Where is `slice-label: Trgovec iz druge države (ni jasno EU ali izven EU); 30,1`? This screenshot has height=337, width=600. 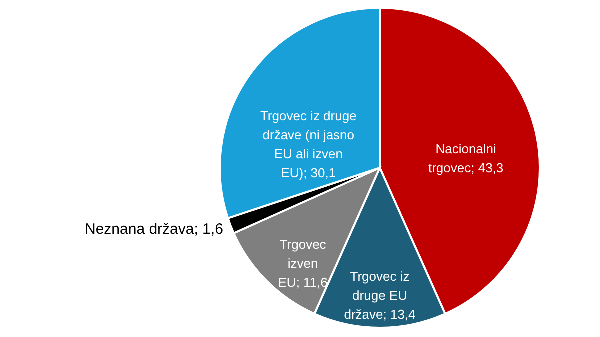 slice-label: Trgovec iz druge države (ni jasno EU ali izven EU); 30,1 is located at coordinates (308, 144).